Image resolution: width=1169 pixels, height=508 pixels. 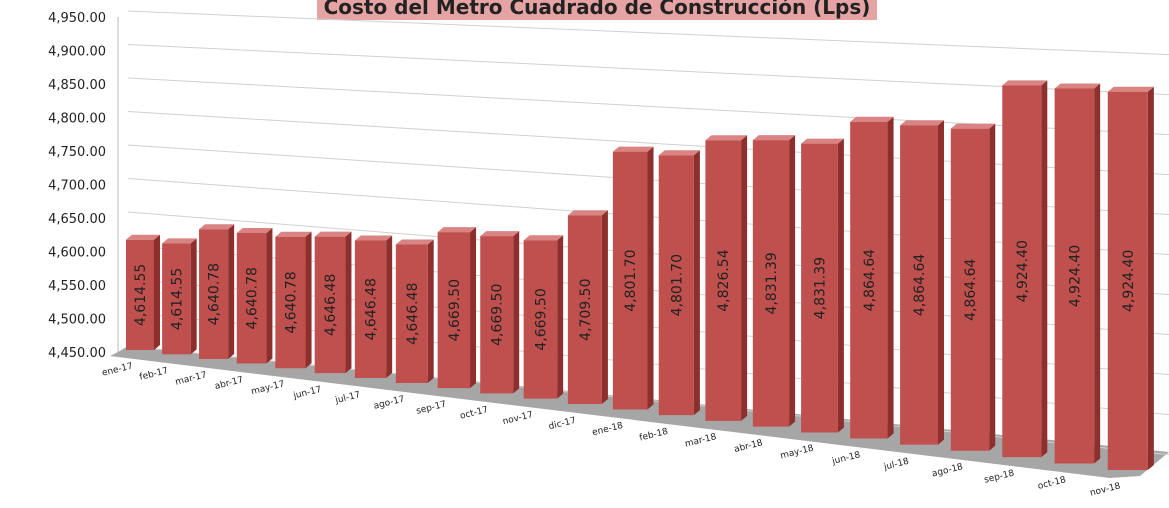 What do you see at coordinates (653, 435) in the screenshot?
I see `x-tick-label: feb-18` at bounding box center [653, 435].